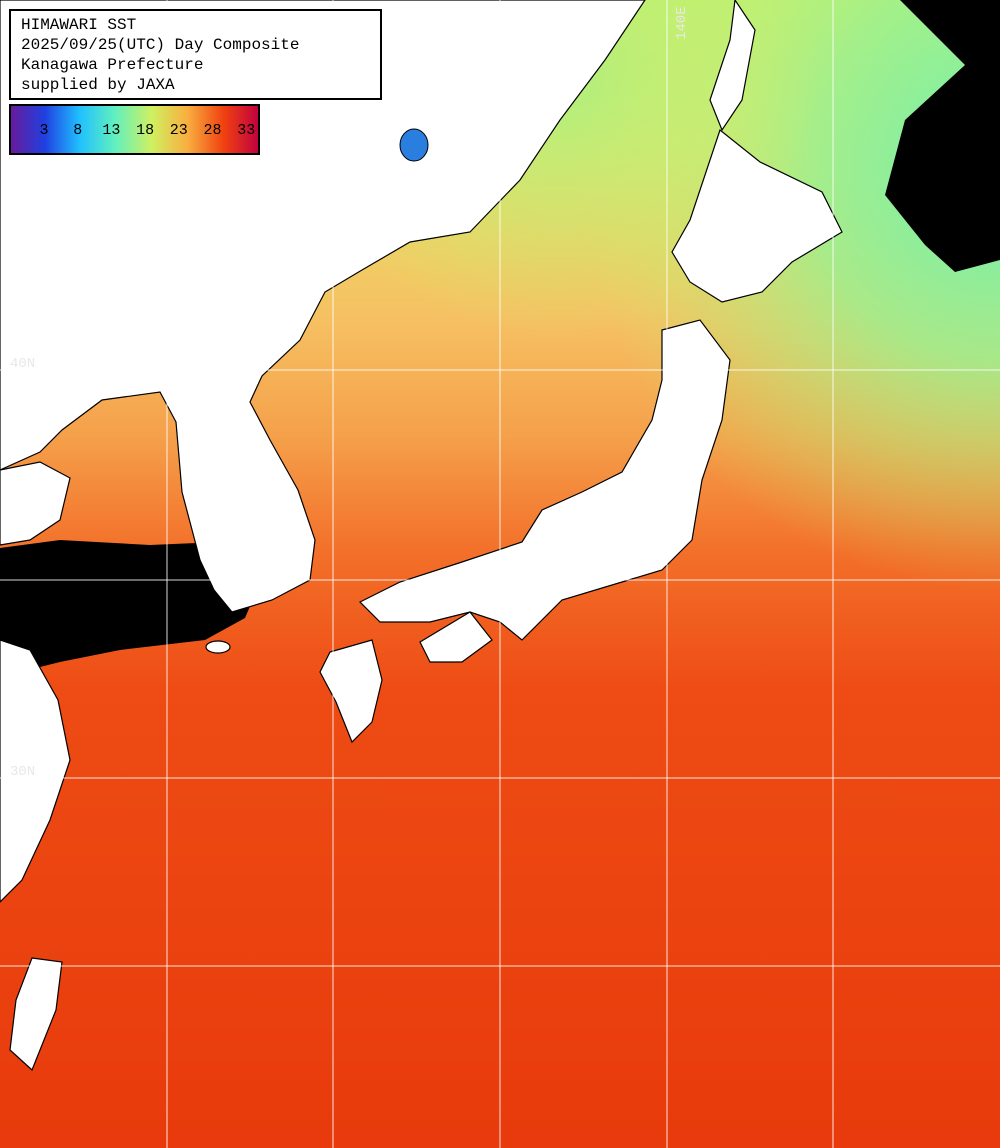 The width and height of the screenshot is (1000, 1148). I want to click on legend-line: supplied by JAXA, so click(98, 85).